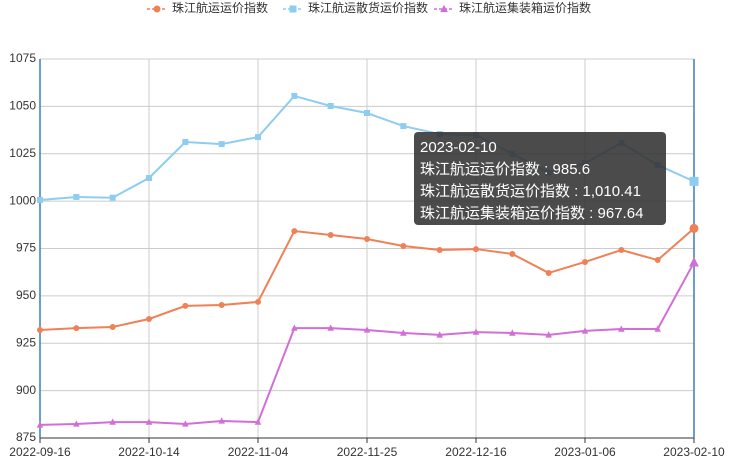  I want to click on tooltip-text: 珠江航运运价指数, so click(480, 169).